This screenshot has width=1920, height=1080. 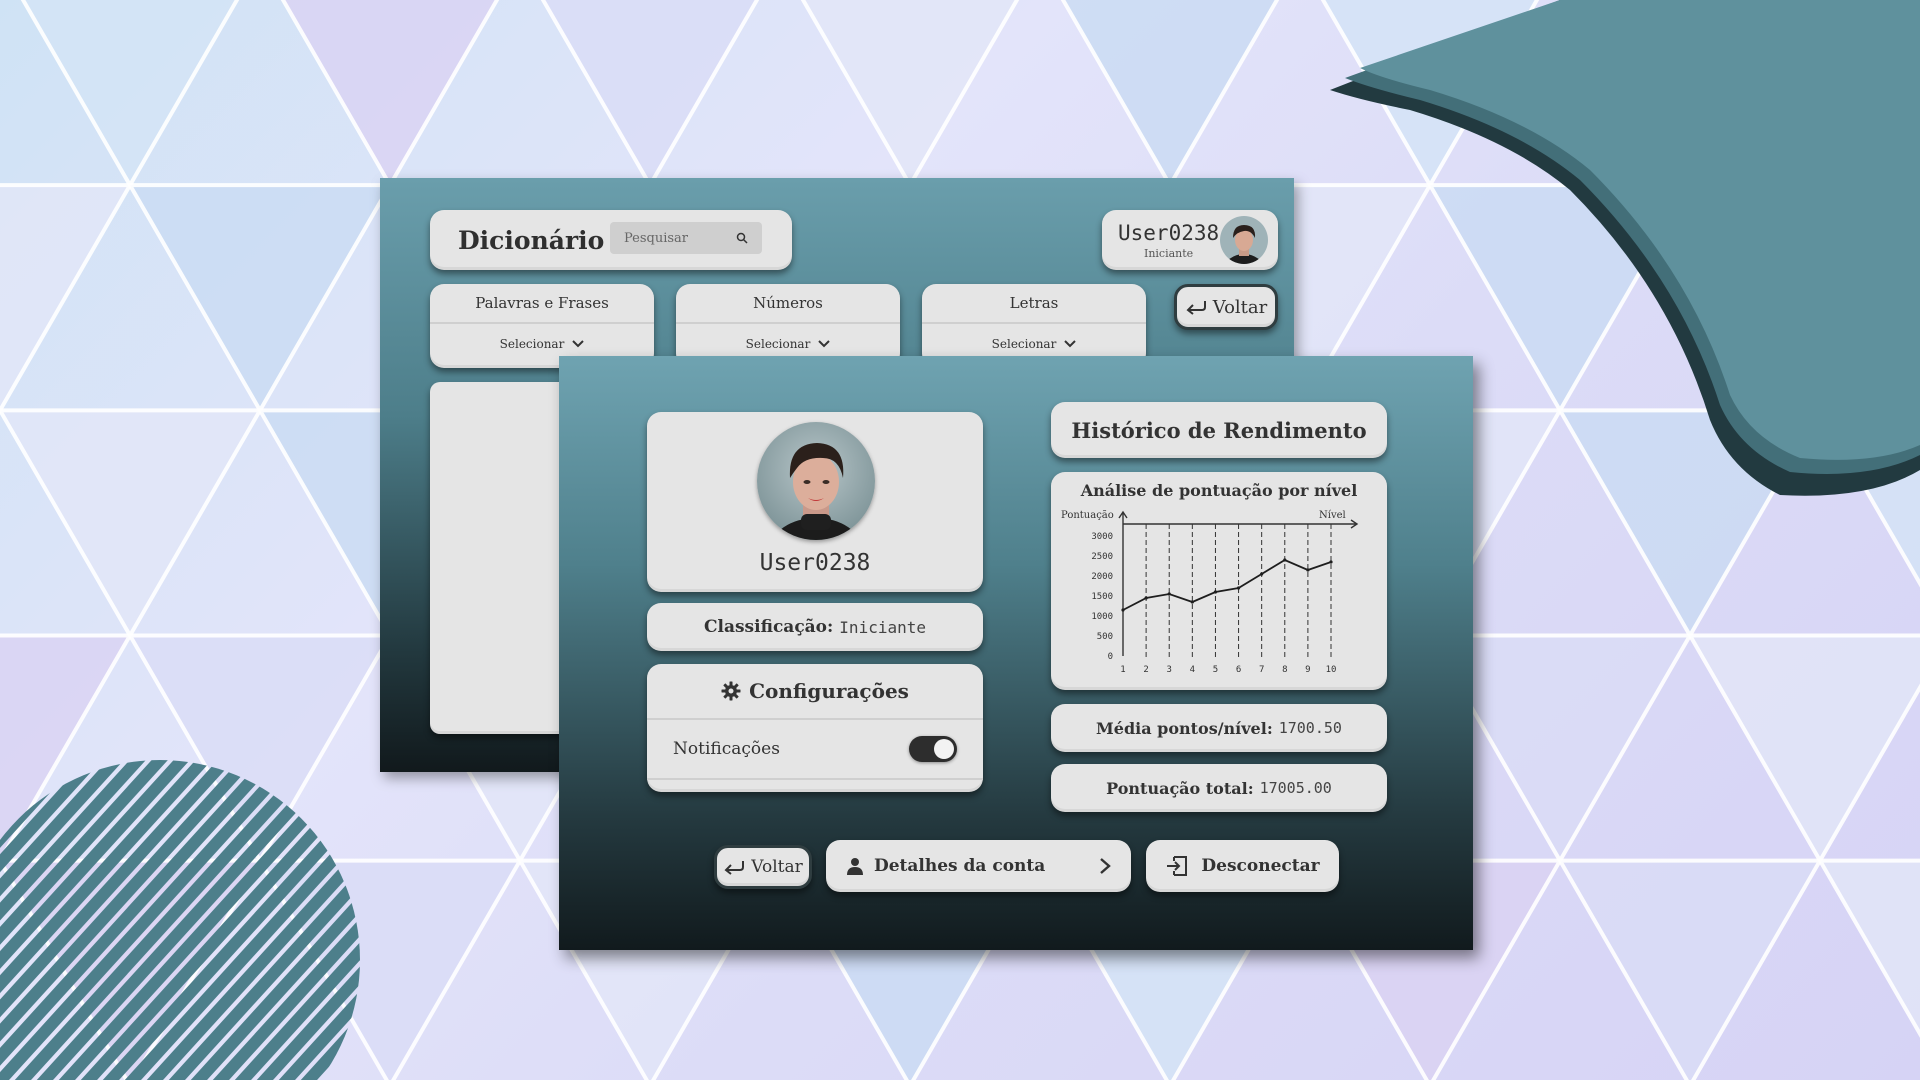 I want to click on profile-username: User0238, so click(x=815, y=563).